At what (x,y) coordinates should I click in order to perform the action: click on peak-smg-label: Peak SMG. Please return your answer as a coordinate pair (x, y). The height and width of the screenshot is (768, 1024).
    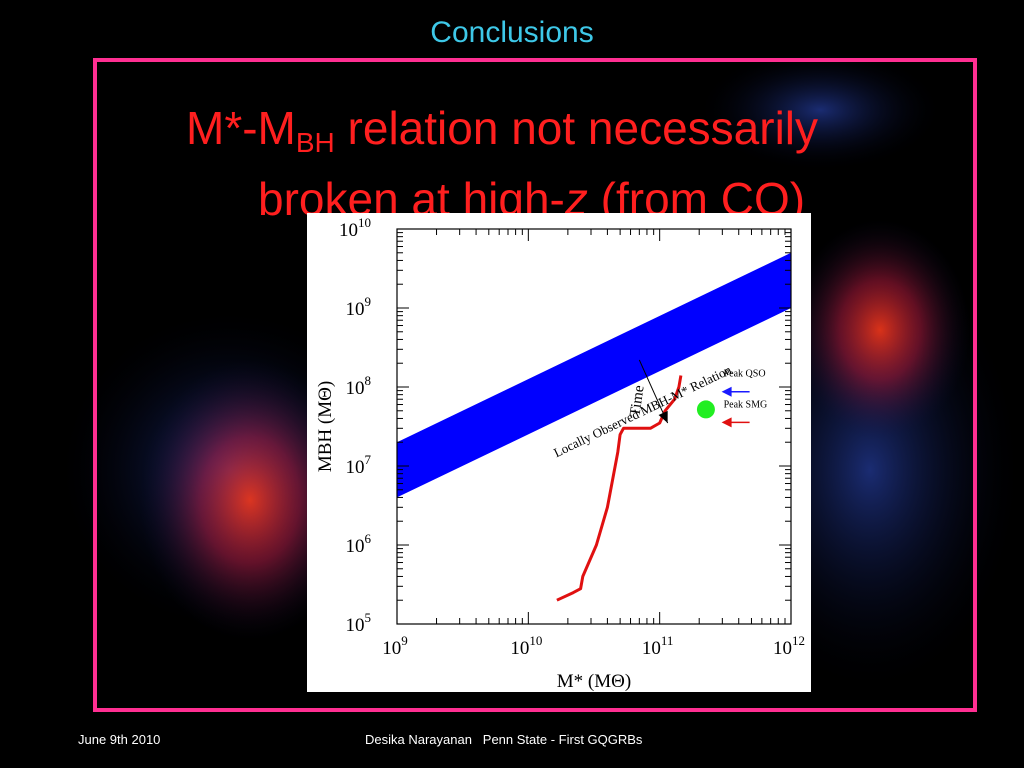
    Looking at the image, I should click on (746, 404).